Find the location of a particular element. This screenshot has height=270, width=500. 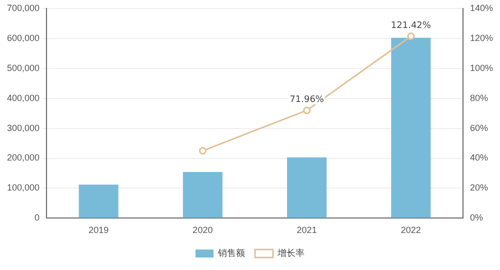

data-label: 71.96% is located at coordinates (307, 100).